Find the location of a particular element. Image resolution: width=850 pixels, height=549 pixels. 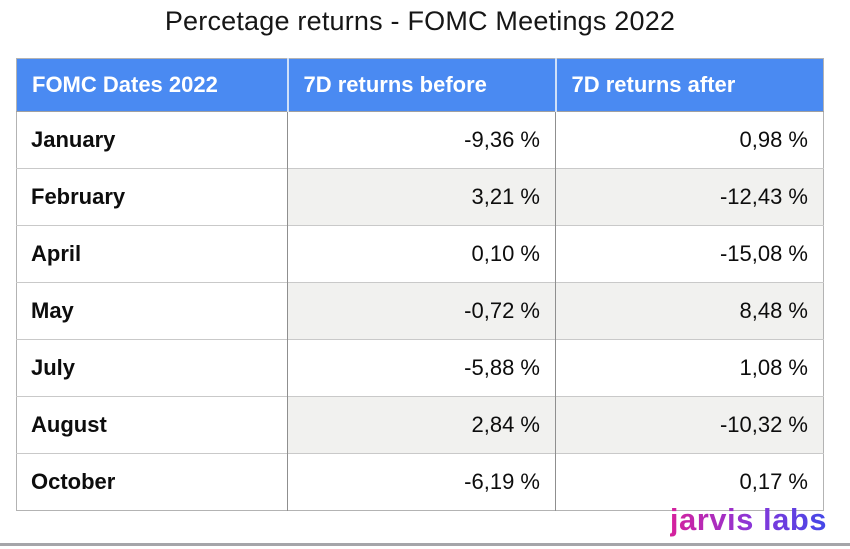

returns-after-cell: 1,08 % is located at coordinates (689, 368).